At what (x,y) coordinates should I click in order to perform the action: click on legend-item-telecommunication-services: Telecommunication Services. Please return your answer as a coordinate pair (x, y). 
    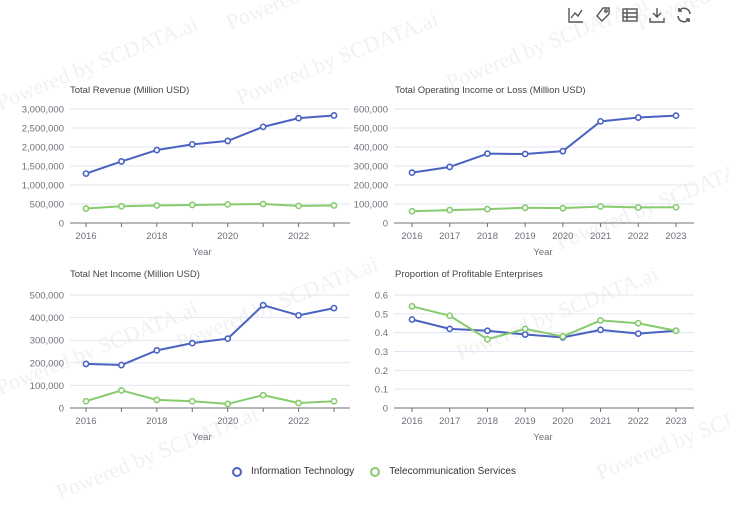
    Looking at the image, I should click on (441, 471).